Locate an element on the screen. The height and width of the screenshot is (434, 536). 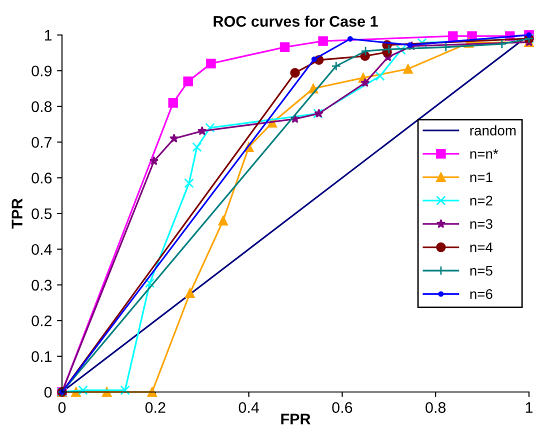
legend-label: n=3 is located at coordinates (481, 224).